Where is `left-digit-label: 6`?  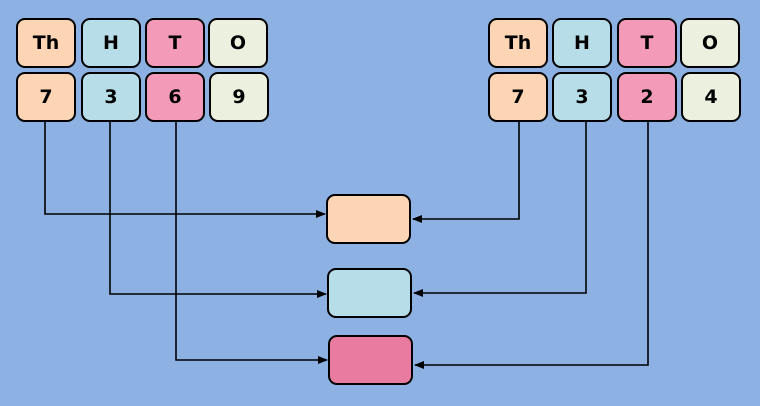
left-digit-label: 6 is located at coordinates (174, 97).